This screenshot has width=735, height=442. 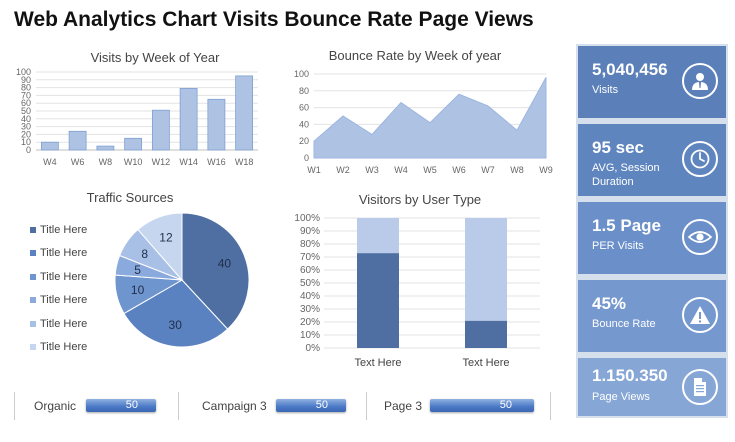 I want to click on x-tick-label: W16, so click(x=216, y=162).